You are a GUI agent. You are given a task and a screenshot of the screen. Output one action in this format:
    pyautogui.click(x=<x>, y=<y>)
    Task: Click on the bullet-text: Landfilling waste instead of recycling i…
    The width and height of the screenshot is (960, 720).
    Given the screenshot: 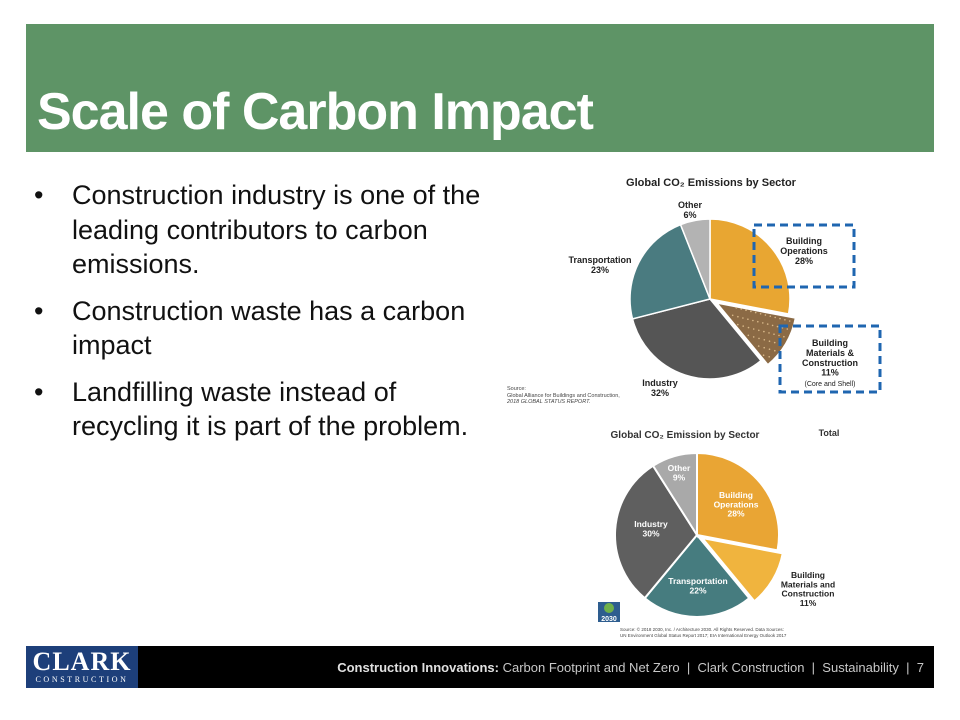 What is the action you would take?
    pyautogui.click(x=270, y=409)
    